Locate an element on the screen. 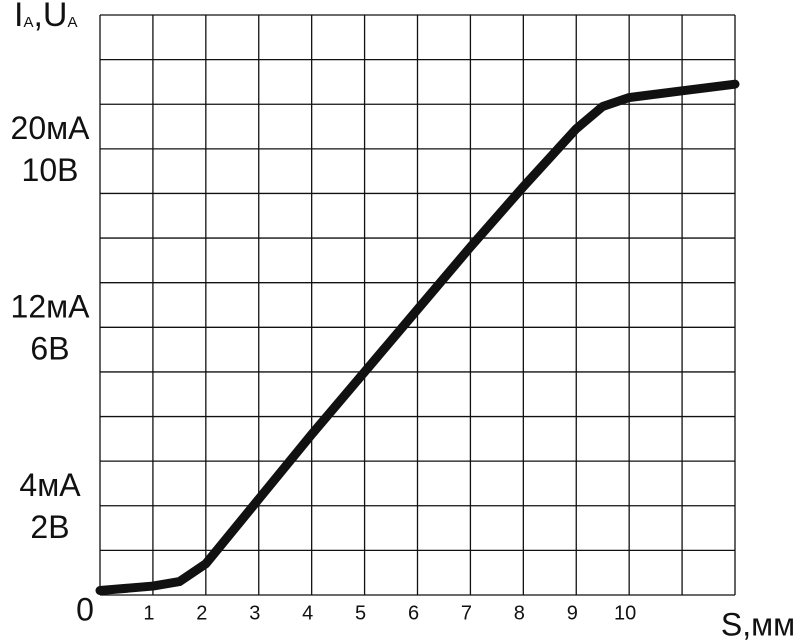 The image size is (800, 643). x-tick-label: 7 is located at coordinates (466, 613).